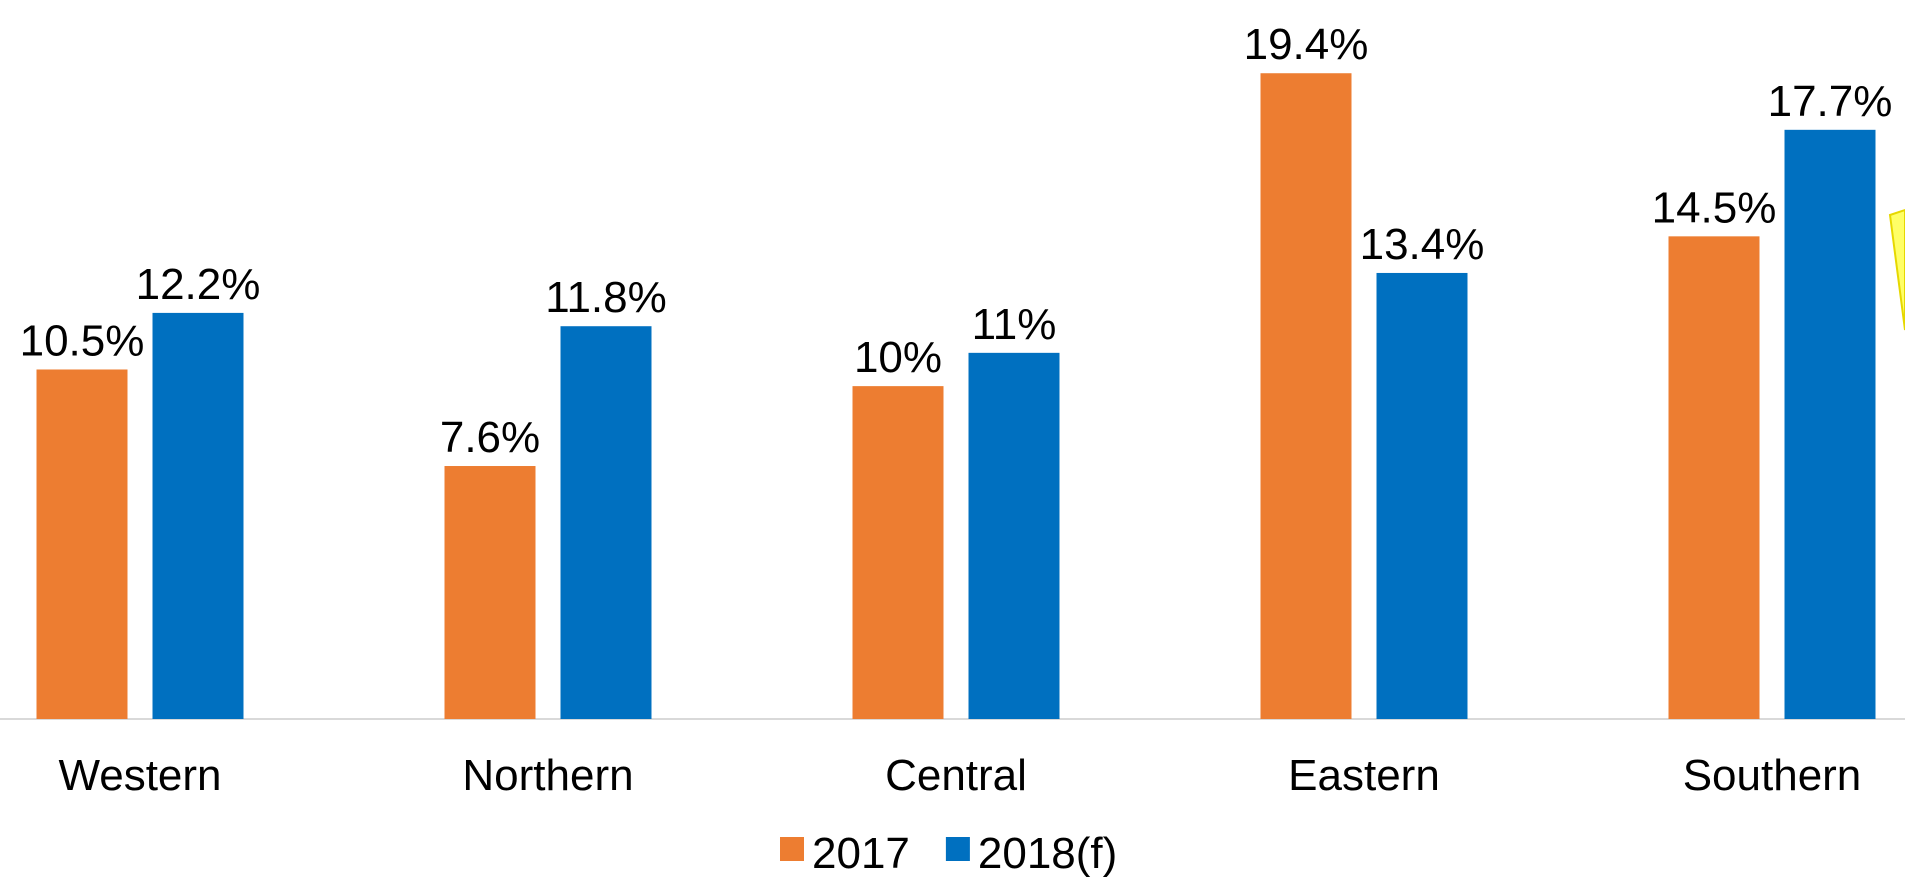 This screenshot has width=1905, height=878. What do you see at coordinates (861, 853) in the screenshot?
I see `legend-label: 2017` at bounding box center [861, 853].